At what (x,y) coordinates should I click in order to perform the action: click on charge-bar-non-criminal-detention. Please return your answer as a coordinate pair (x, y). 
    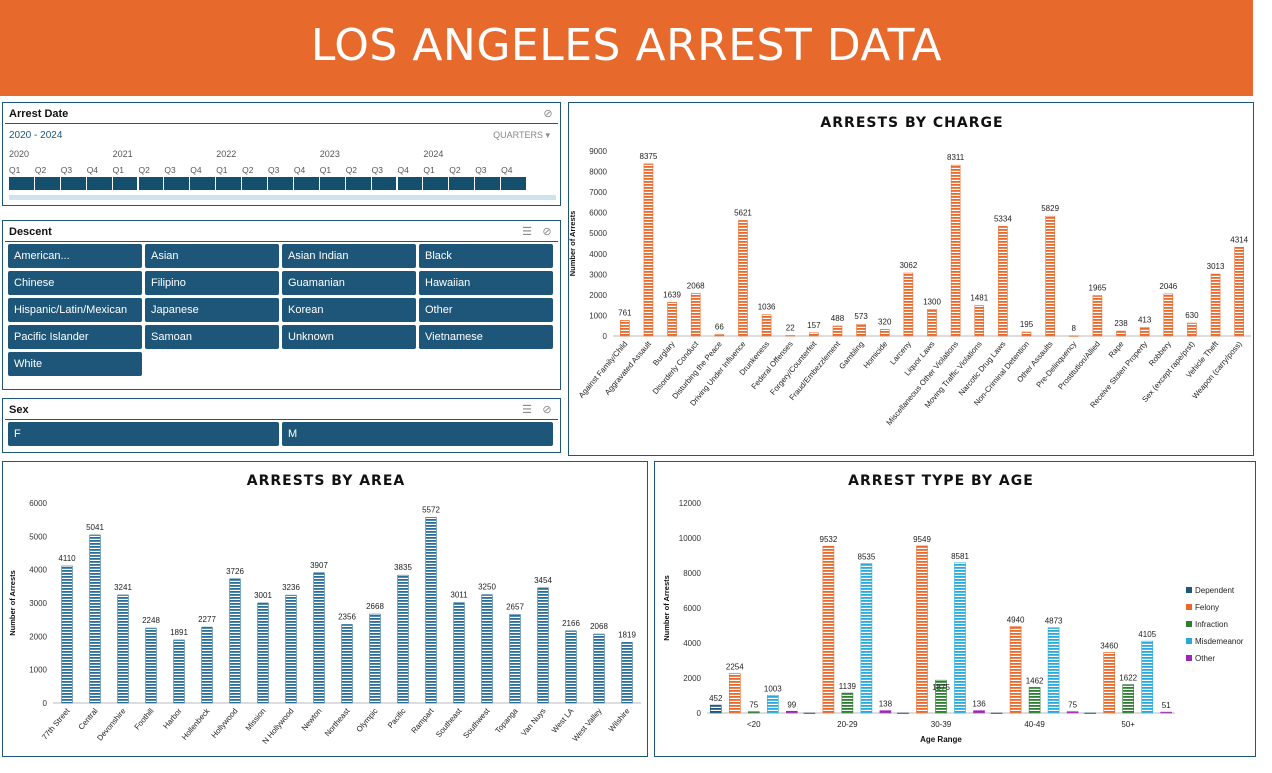
    Looking at the image, I should click on (1026, 334).